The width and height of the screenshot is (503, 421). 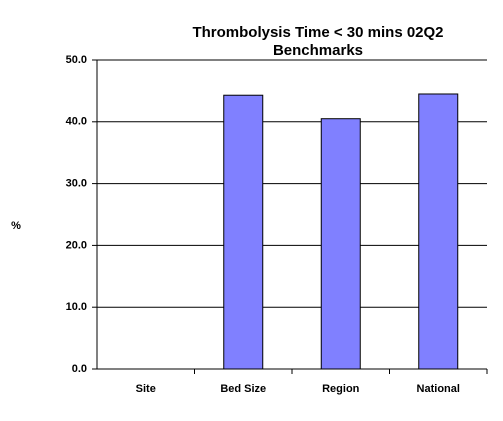 I want to click on y-tick-label: 40.0, so click(x=76, y=122).